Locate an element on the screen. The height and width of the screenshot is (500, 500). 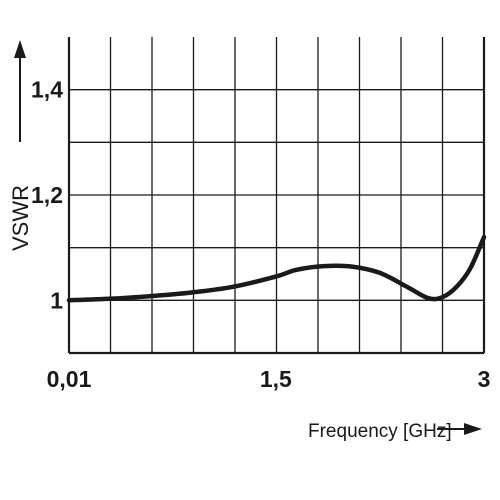
x-tick-labels: 0,01 1,5 3 is located at coordinates (269, 379).